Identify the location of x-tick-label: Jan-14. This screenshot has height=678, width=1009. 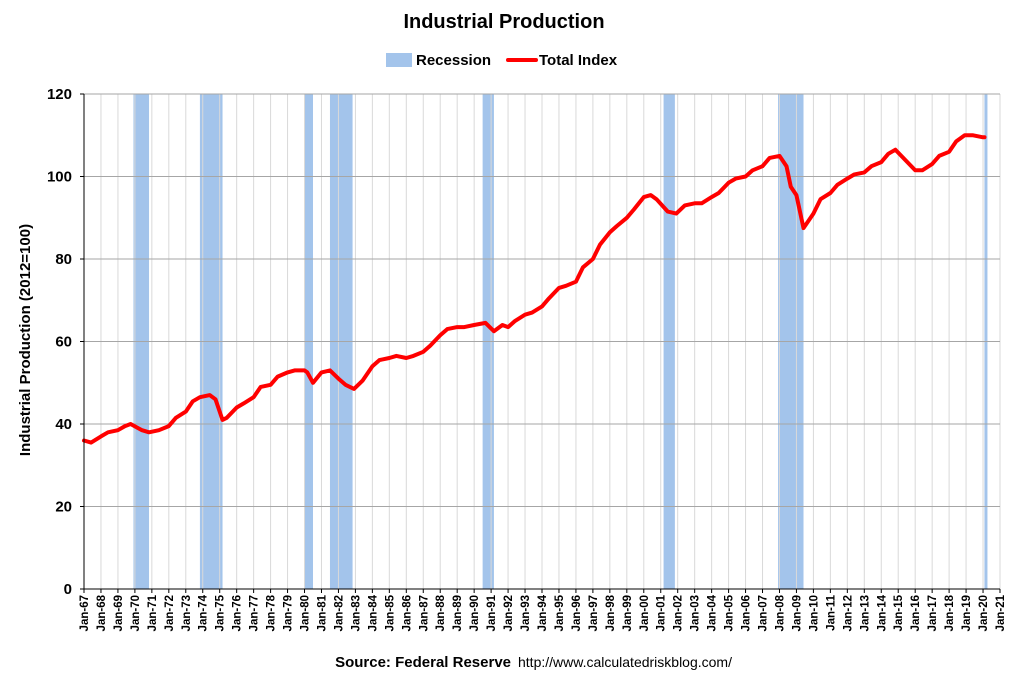
(882, 612).